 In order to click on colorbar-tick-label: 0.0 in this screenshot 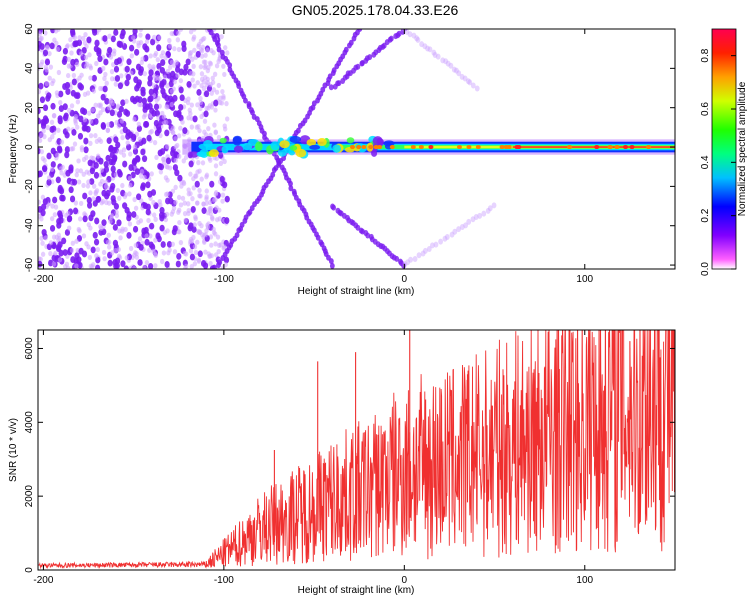, I will do `click(705, 269)`.